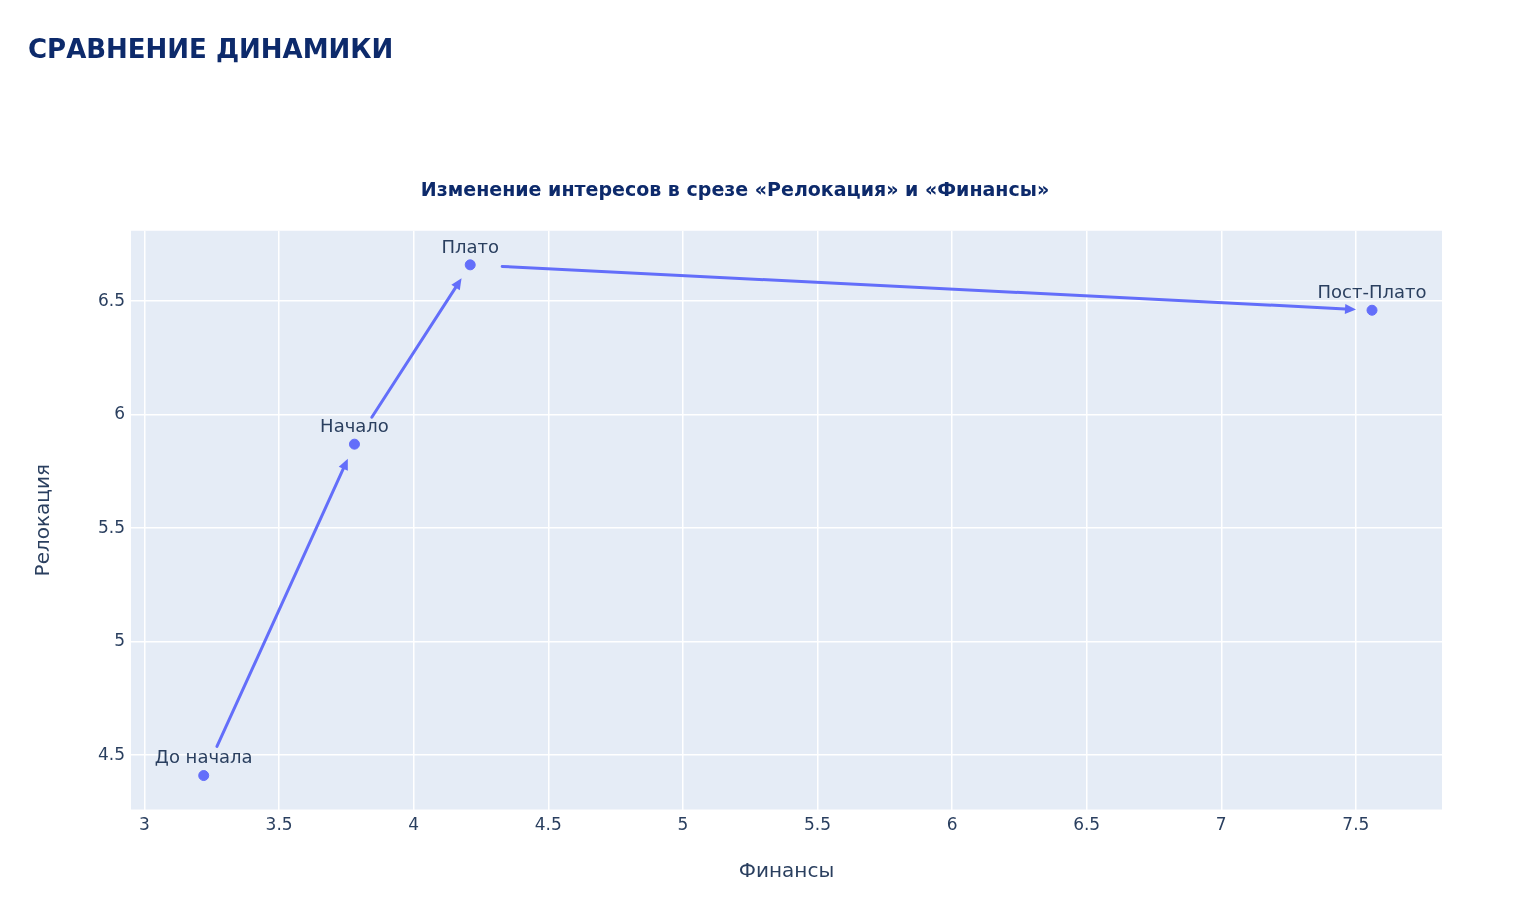 The image size is (1517, 900). Describe the element at coordinates (111, 526) in the screenshot. I see `y-tick-label: 5.5` at that location.